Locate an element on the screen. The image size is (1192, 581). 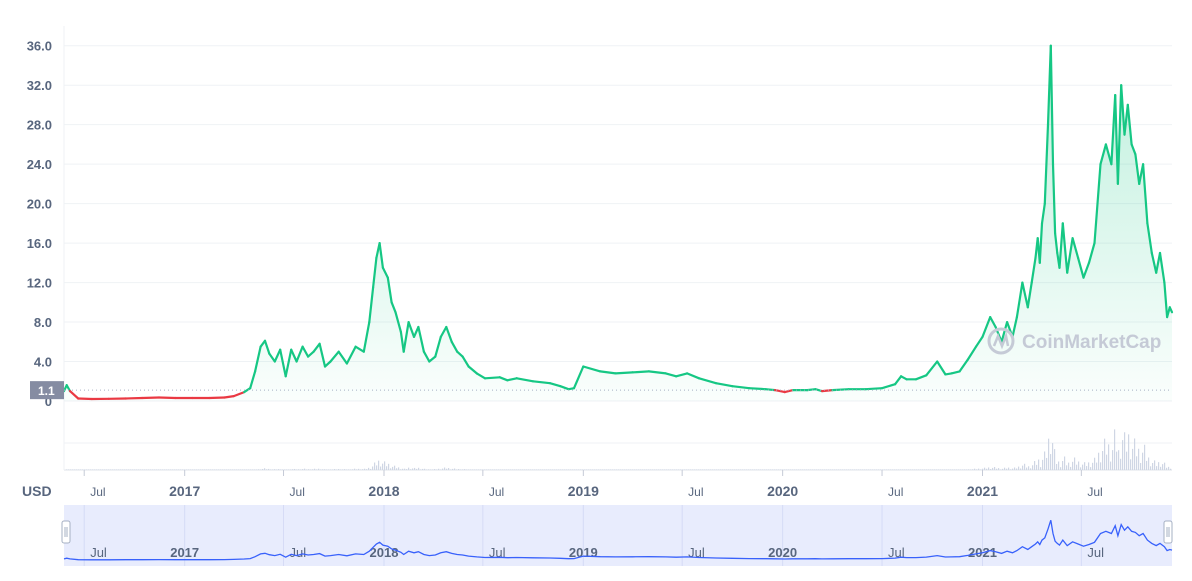
range-navigator: Jul 2017 Jul 2018 Jul 2019 Jul 2020 Jul 2021 Jul is located at coordinates (617, 535).